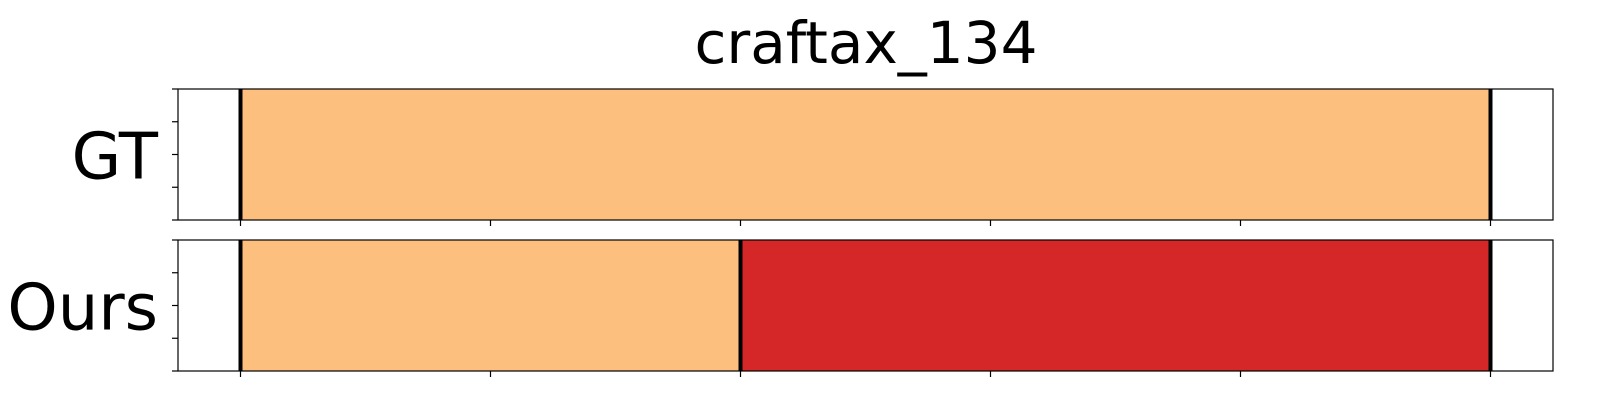  What do you see at coordinates (115, 158) in the screenshot?
I see `row-label-gt: GT` at bounding box center [115, 158].